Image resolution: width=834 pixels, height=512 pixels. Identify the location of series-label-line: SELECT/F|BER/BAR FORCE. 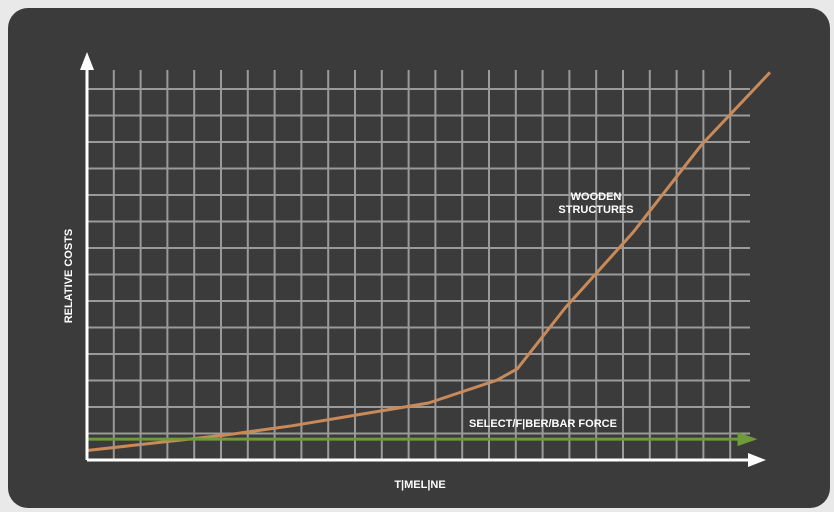
(543, 424).